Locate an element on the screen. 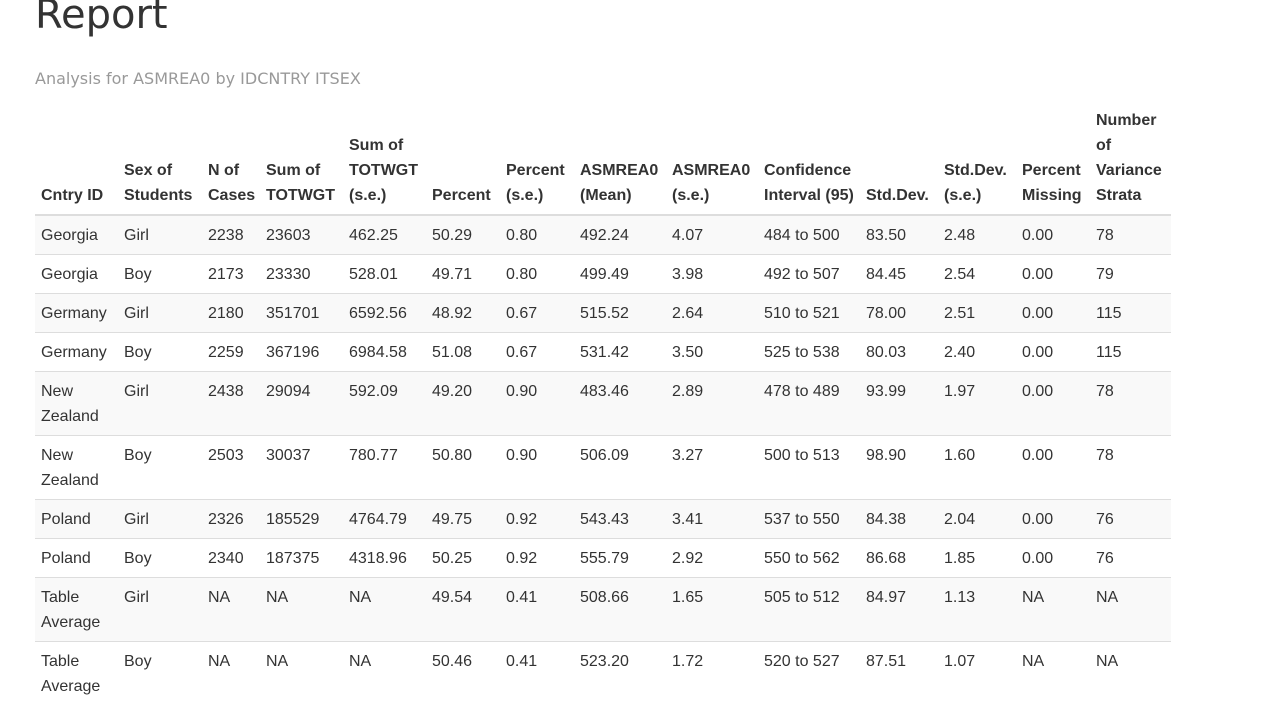 The width and height of the screenshot is (1267, 713). table-cell: 80.03 is located at coordinates (899, 352).